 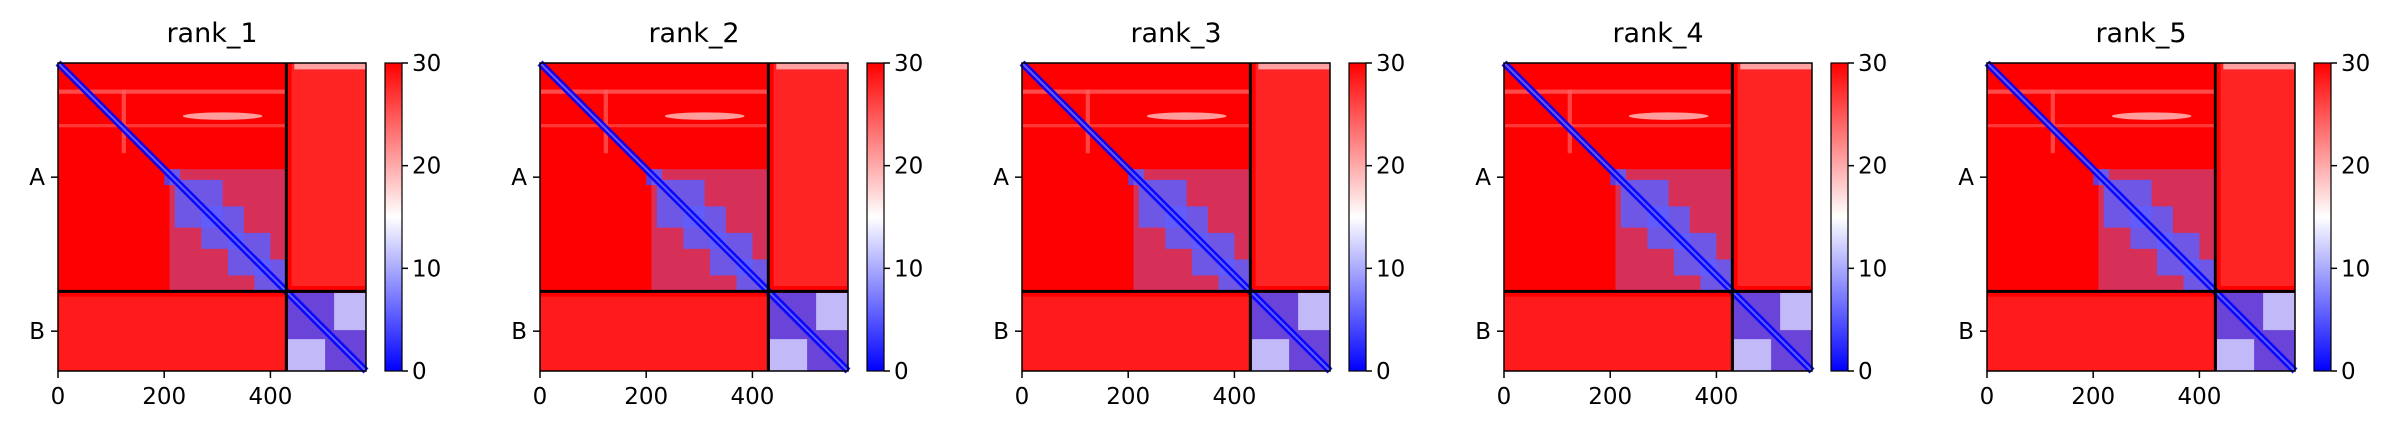 I want to click on panel-title: rank_5, so click(x=2140, y=33).